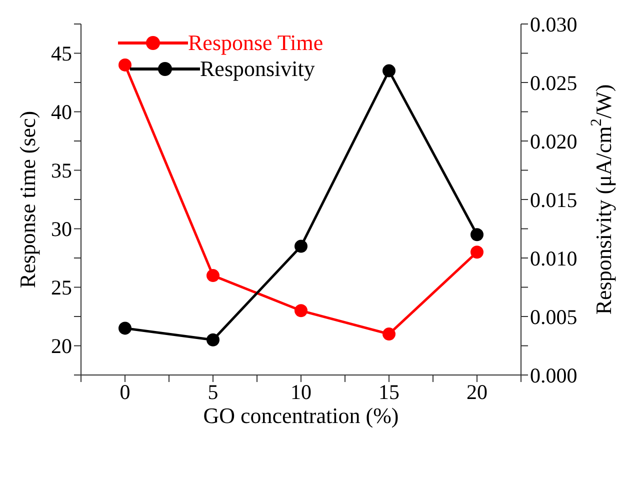  I want to click on x-tick-label: 0, so click(125, 392).